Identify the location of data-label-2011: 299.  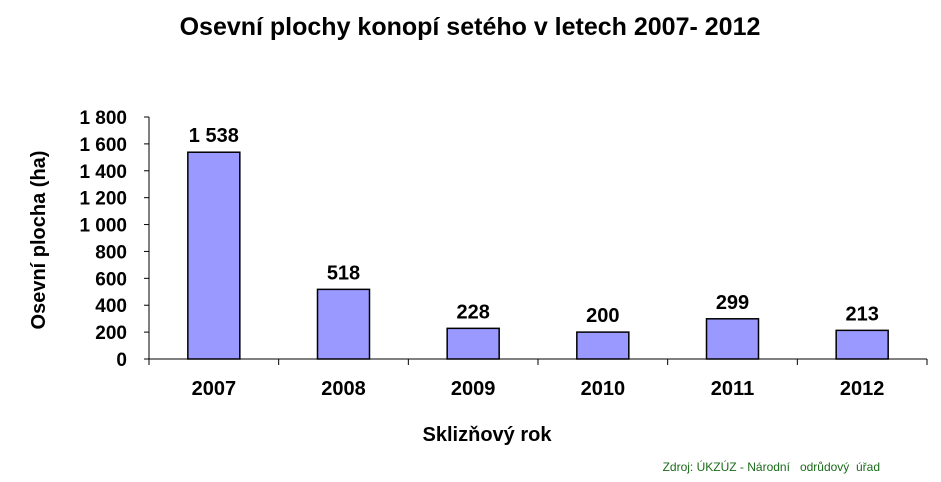
(732, 303).